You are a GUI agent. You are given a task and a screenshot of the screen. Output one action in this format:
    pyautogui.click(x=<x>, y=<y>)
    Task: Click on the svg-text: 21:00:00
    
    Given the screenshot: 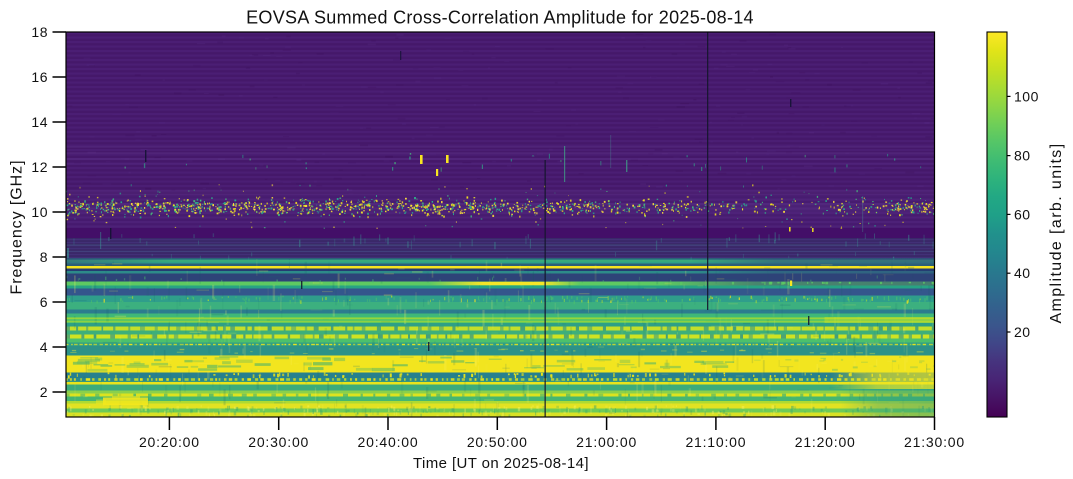 What is the action you would take?
    pyautogui.click(x=606, y=442)
    